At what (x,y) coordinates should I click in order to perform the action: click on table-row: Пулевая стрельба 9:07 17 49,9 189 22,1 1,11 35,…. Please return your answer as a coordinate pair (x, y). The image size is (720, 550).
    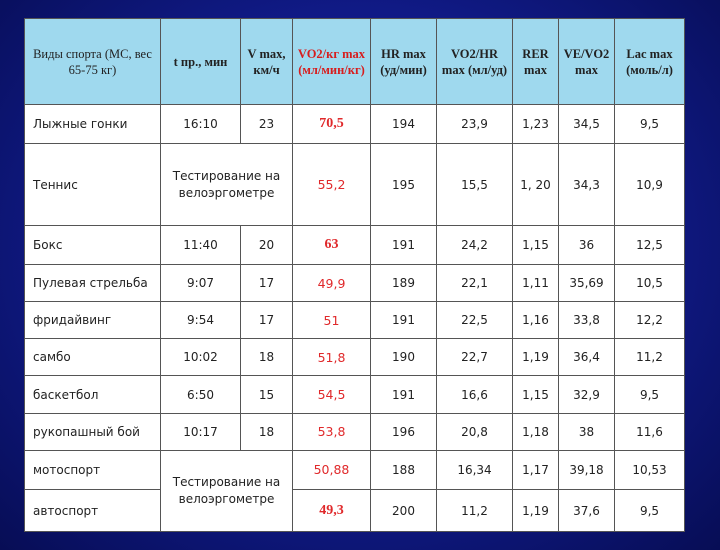
    Looking at the image, I should click on (354, 283).